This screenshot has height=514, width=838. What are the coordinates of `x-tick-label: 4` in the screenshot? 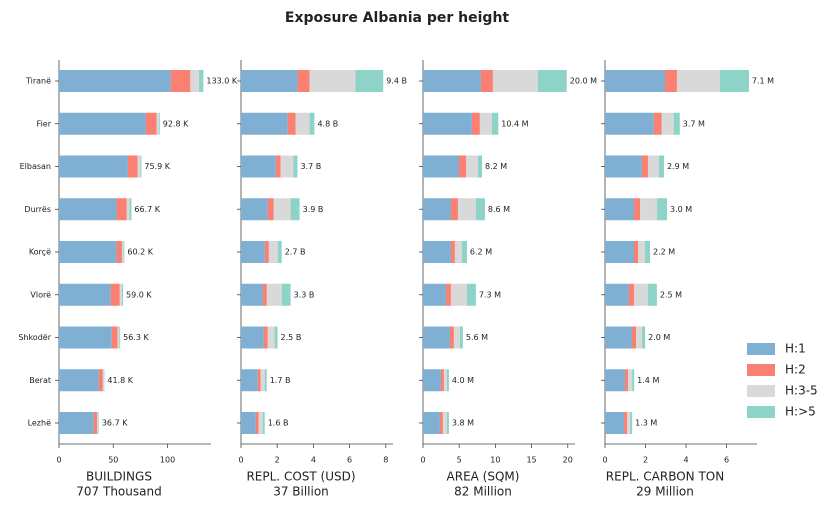 It's located at (686, 460).